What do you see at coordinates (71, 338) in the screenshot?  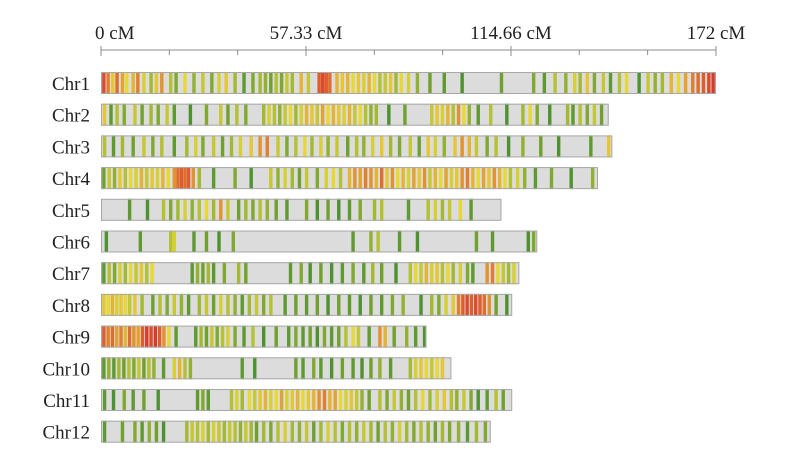 I see `chromosome-label: Chr9` at bounding box center [71, 338].